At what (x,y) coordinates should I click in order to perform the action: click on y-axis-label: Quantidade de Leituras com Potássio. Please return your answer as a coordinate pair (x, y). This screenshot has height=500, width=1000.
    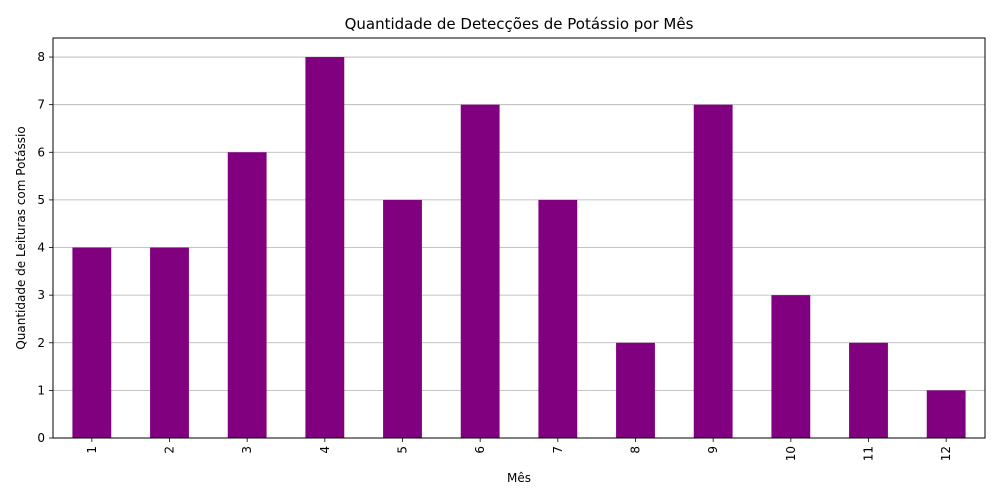
    Looking at the image, I should click on (21, 237).